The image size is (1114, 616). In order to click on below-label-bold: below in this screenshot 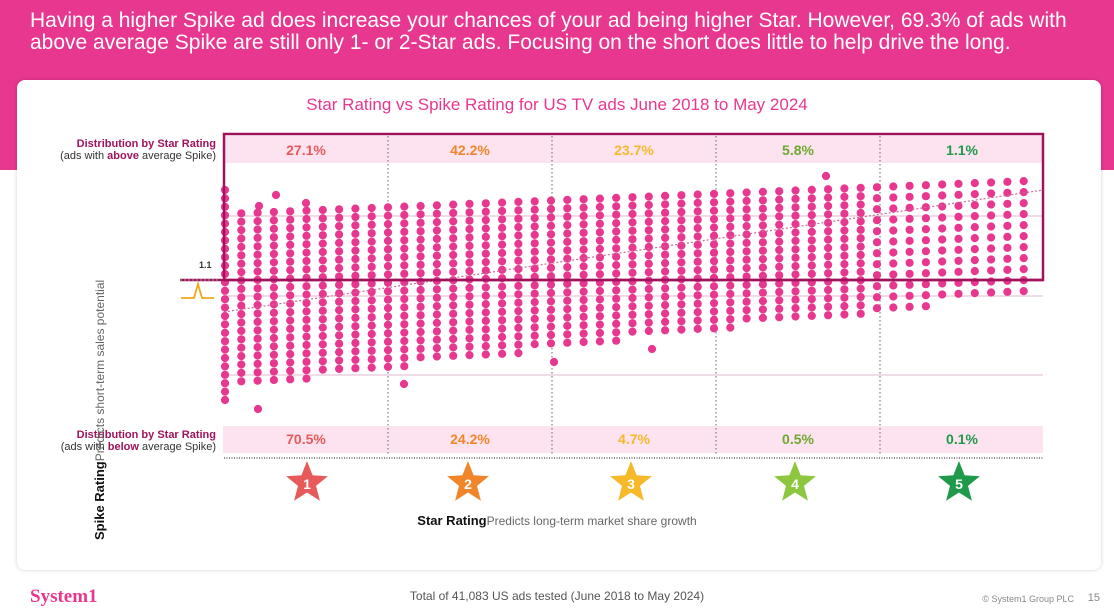, I will do `click(123, 447)`.